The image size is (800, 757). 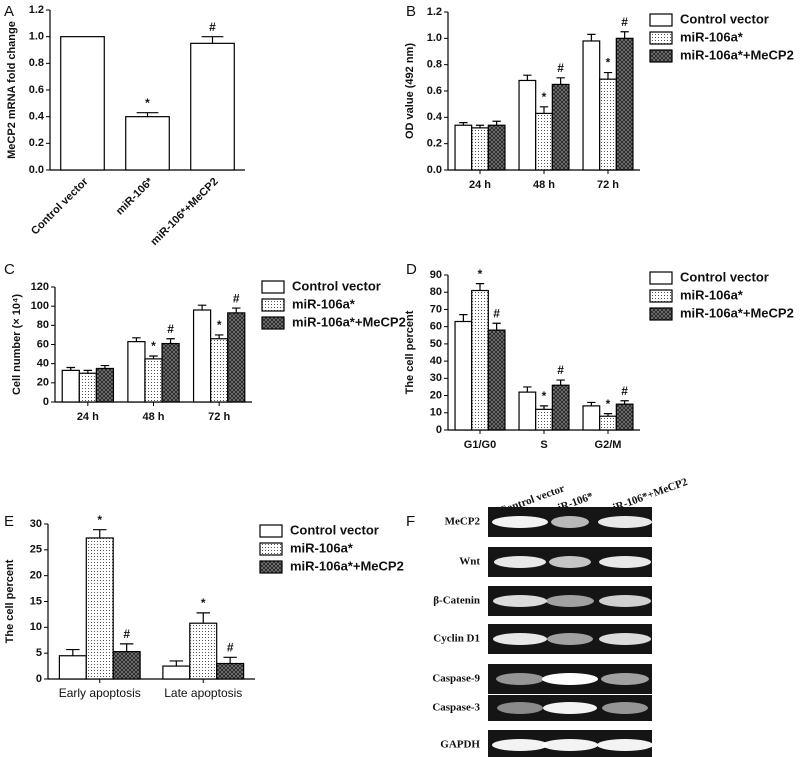 I want to click on x-tick-label: 24 h, so click(x=480, y=185).